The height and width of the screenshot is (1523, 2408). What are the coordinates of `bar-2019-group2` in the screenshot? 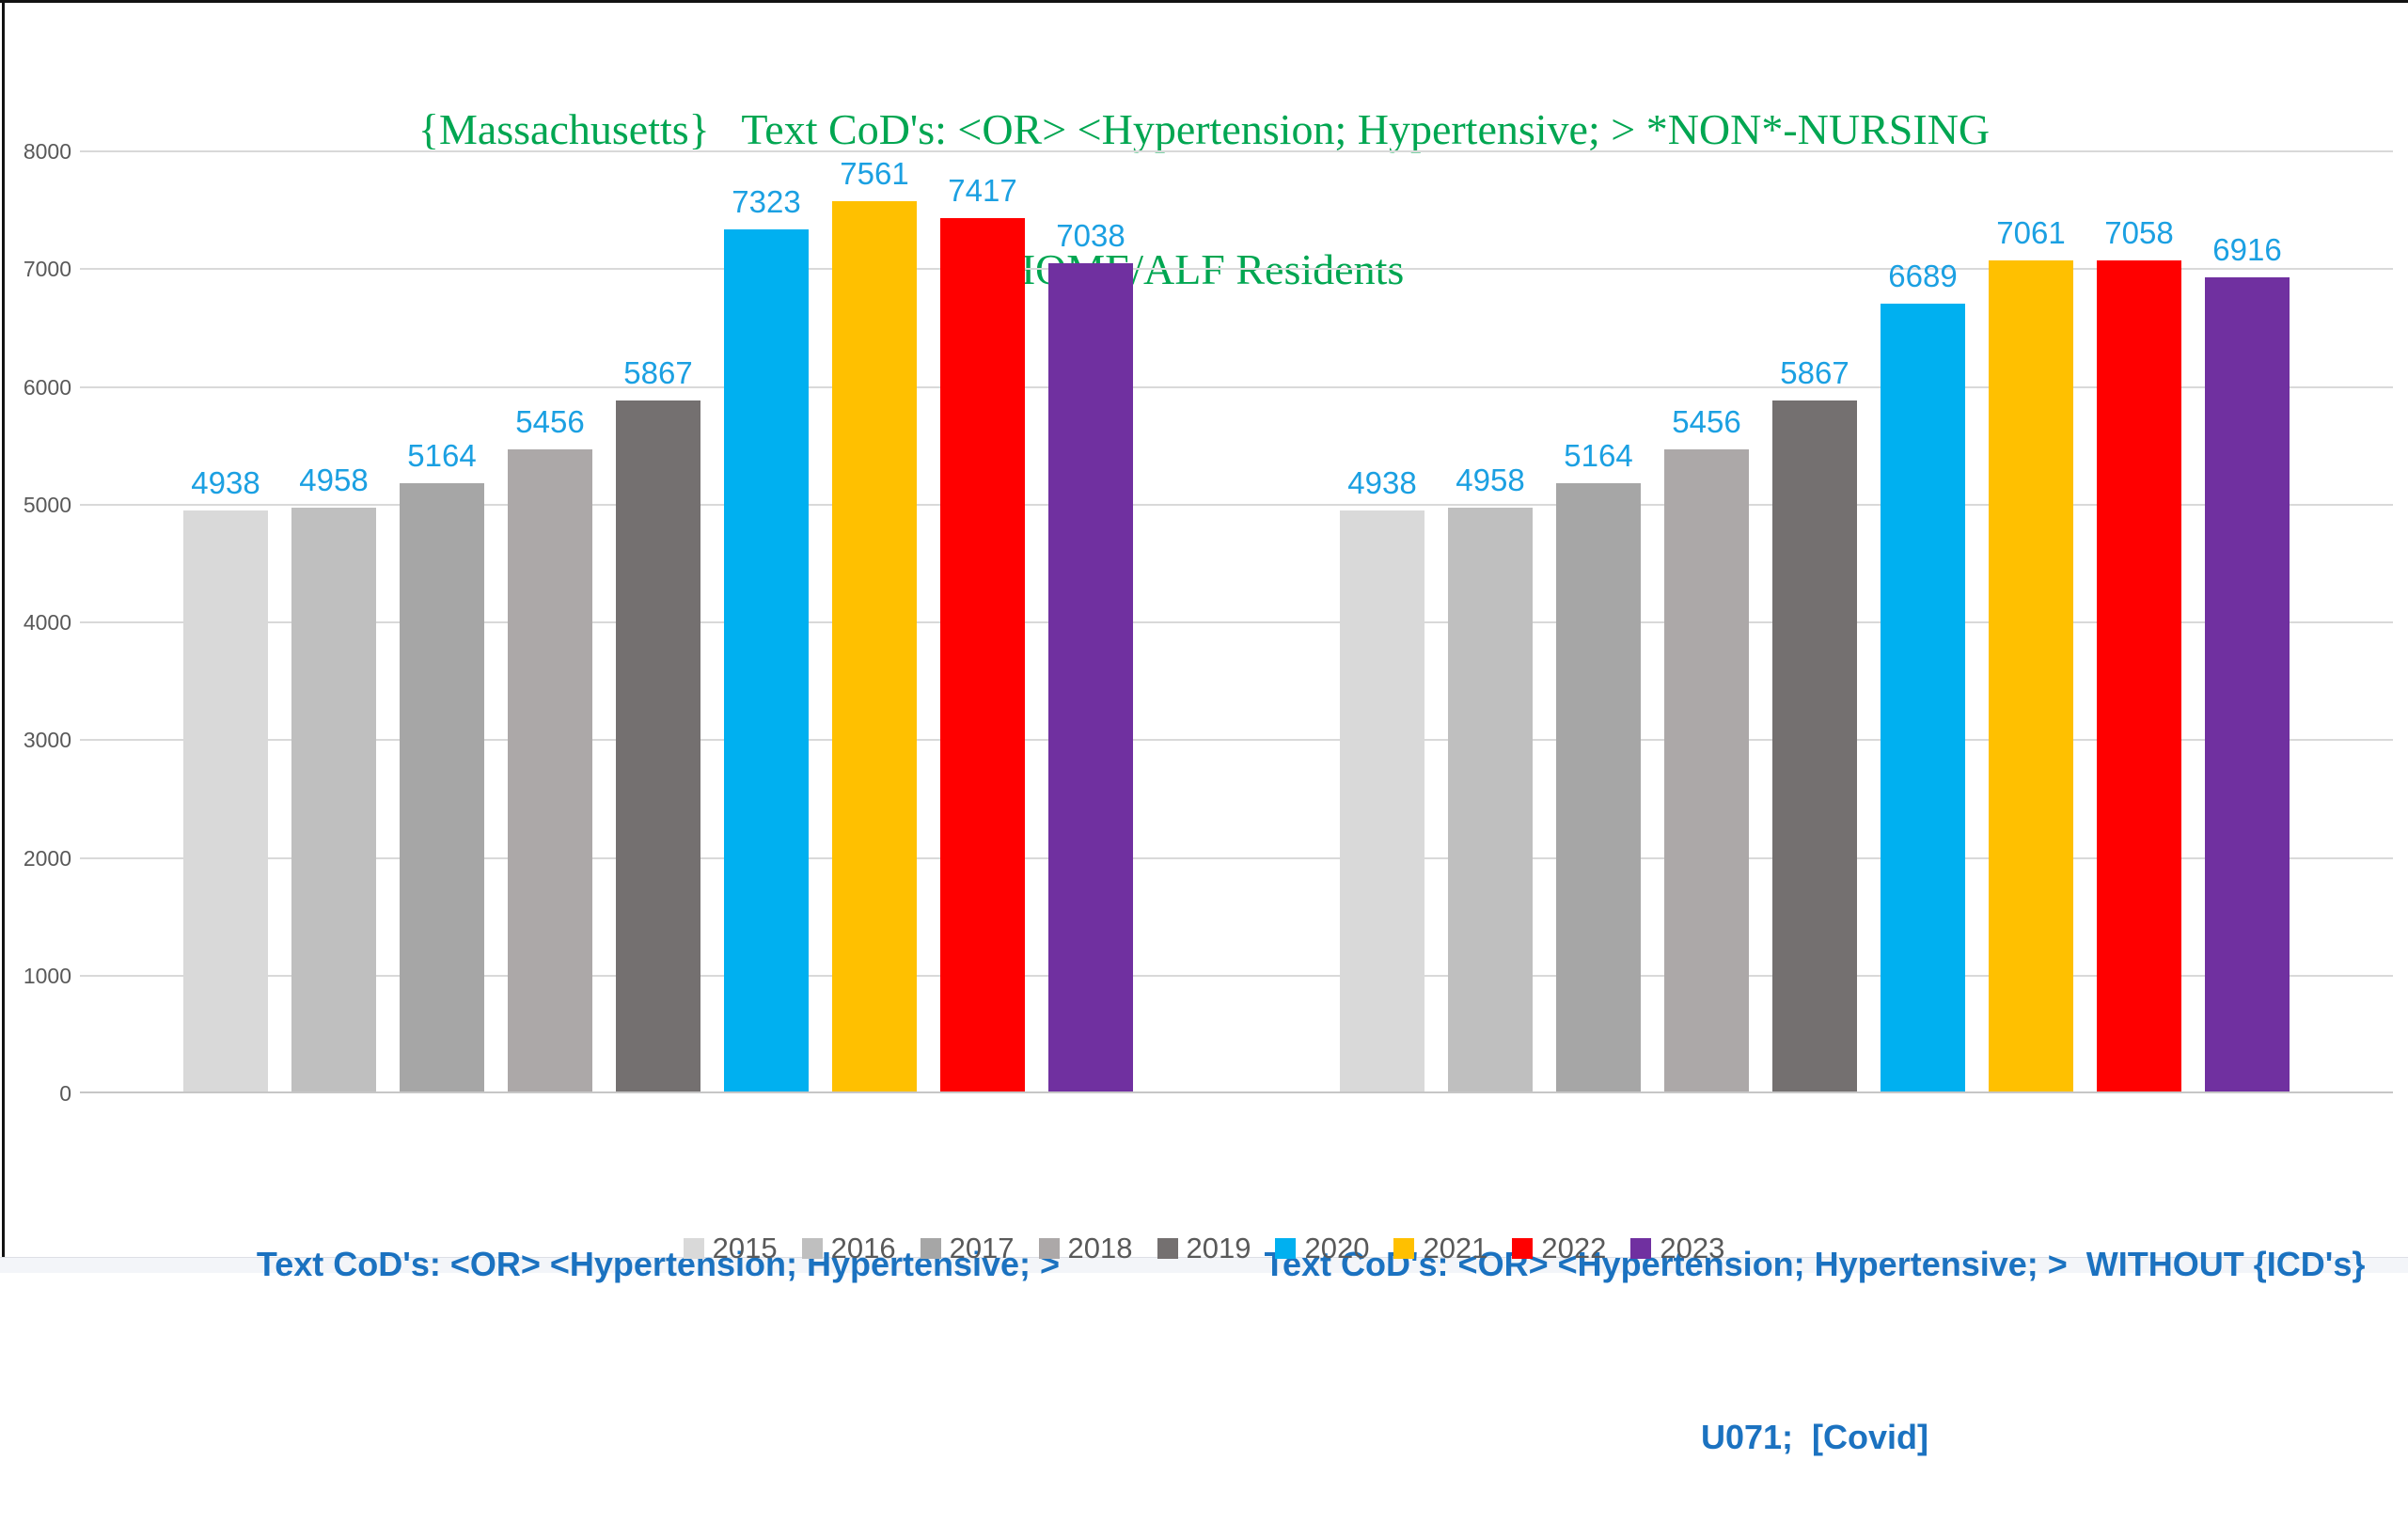 It's located at (1814, 745).